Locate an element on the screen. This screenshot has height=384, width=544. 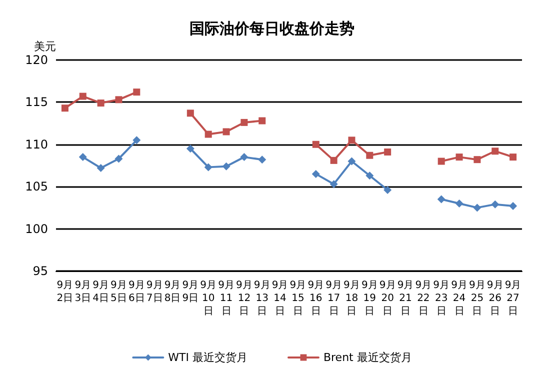
x-tick-label: 9月16日 is located at coordinates (316, 298).